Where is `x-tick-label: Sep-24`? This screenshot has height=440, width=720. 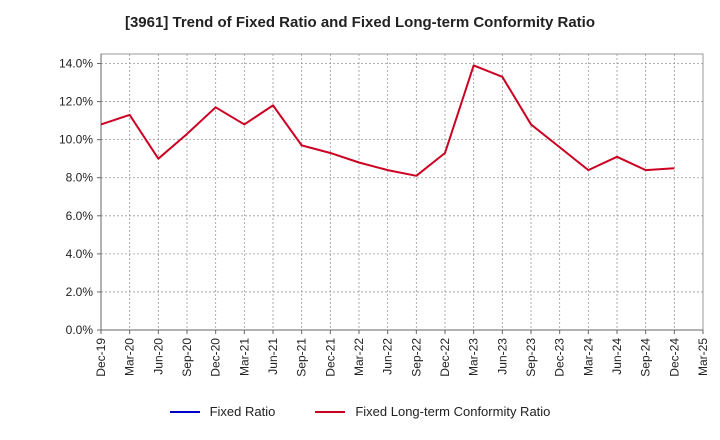 x-tick-label: Sep-24 is located at coordinates (646, 357).